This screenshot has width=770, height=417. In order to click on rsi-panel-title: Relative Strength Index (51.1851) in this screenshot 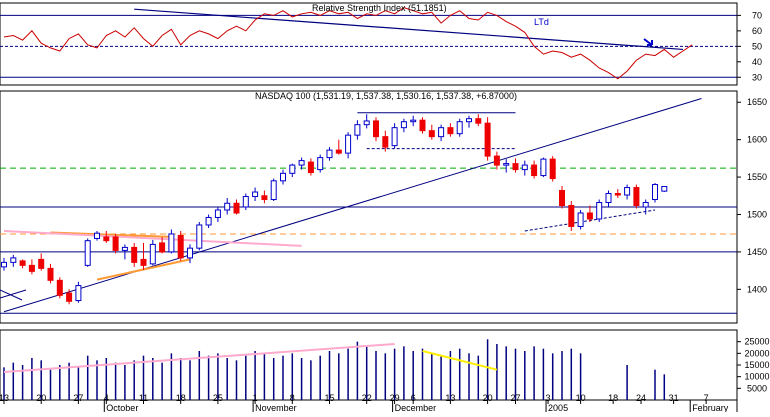, I will do `click(379, 8)`.